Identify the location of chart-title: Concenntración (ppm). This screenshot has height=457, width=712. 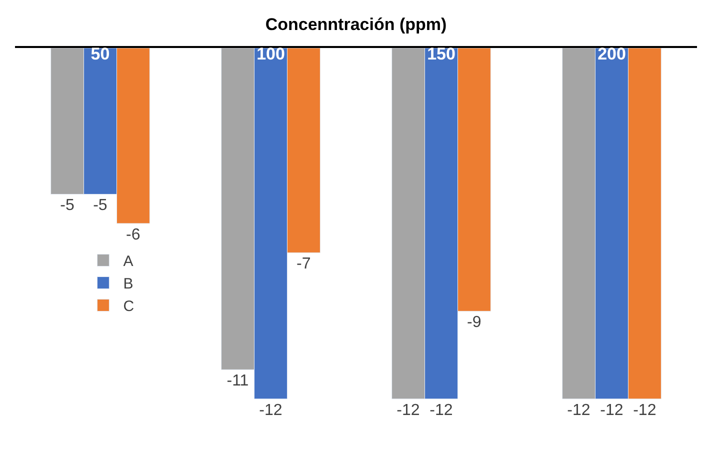
(356, 24).